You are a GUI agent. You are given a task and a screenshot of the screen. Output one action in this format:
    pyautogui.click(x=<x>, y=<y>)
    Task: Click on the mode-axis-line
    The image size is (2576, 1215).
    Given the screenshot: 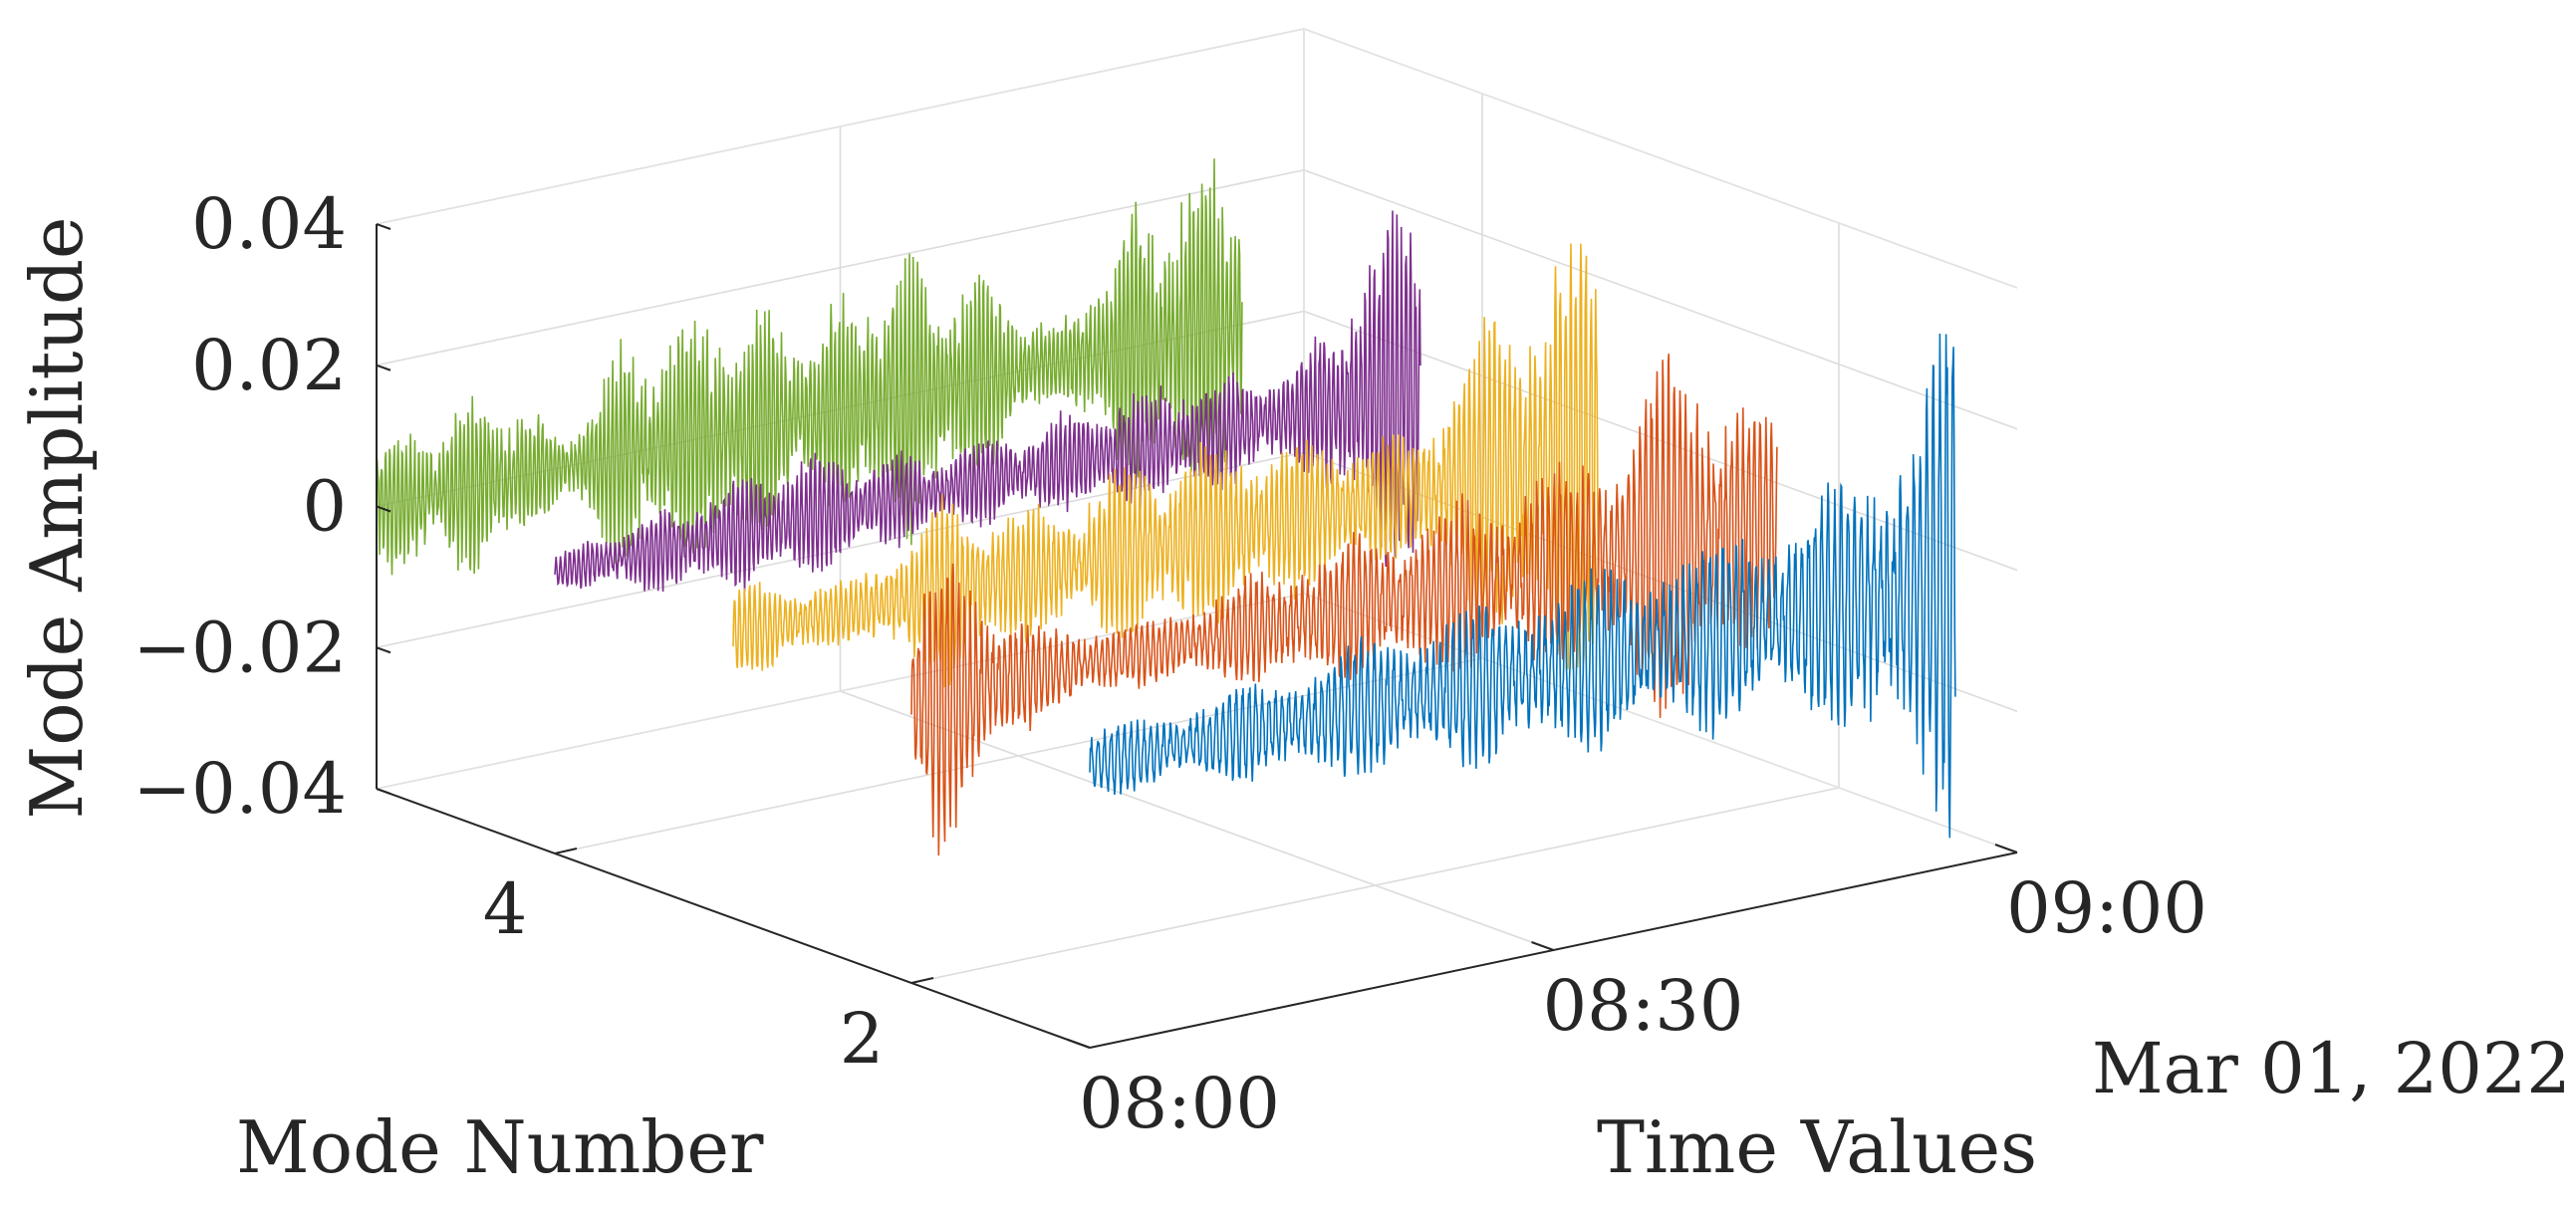 What is the action you would take?
    pyautogui.click(x=733, y=919)
    